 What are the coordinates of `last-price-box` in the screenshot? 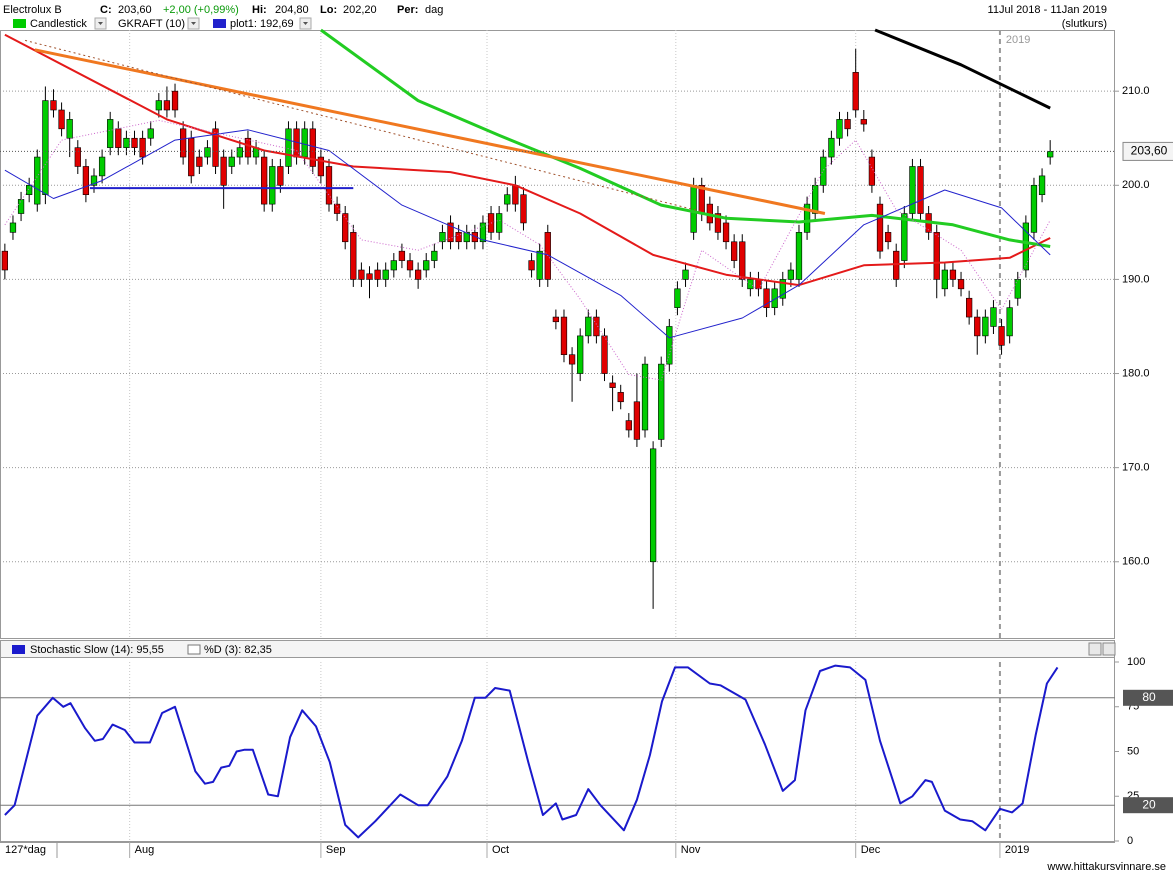 It's located at (1147, 151).